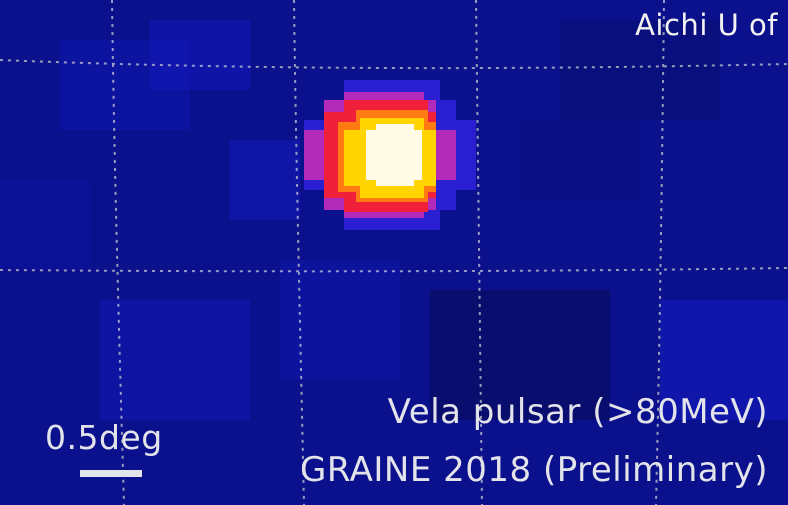 The image size is (788, 505). Describe the element at coordinates (390, 155) in the screenshot. I see `pulsar-hotspot` at that location.